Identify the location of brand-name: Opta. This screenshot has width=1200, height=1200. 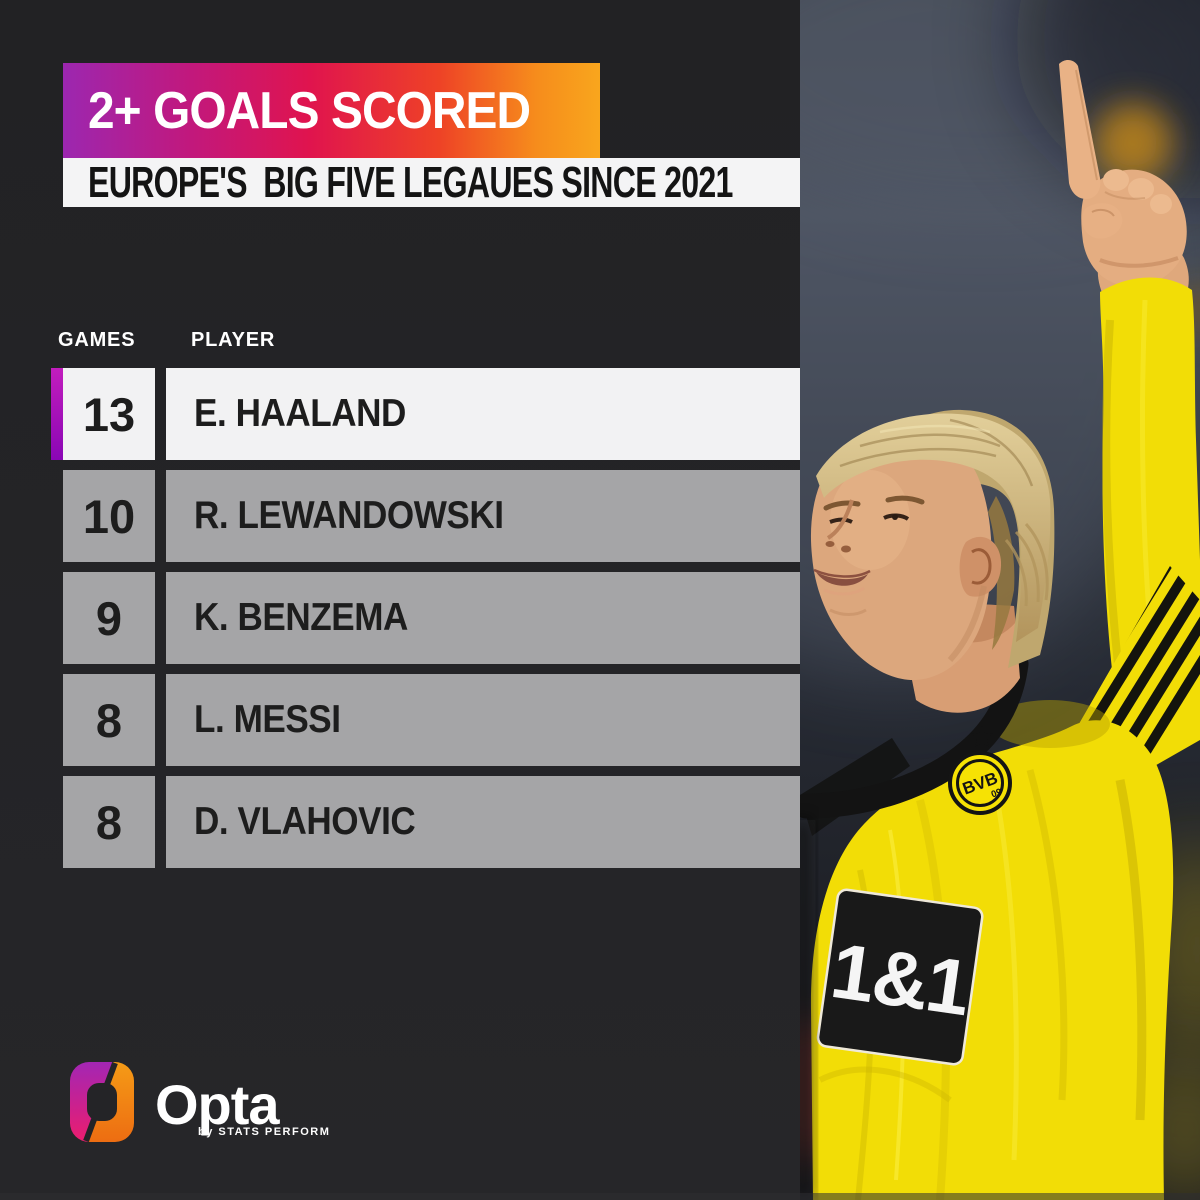
(217, 1104).